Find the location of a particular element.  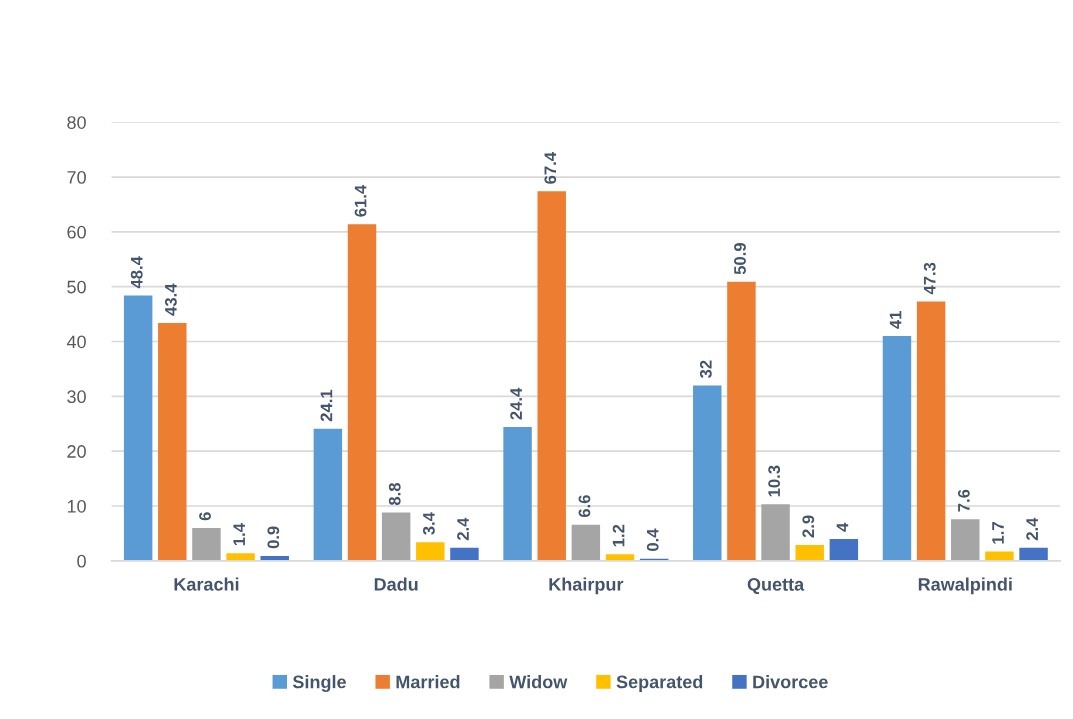

data-label: 6.6 is located at coordinates (584, 506).